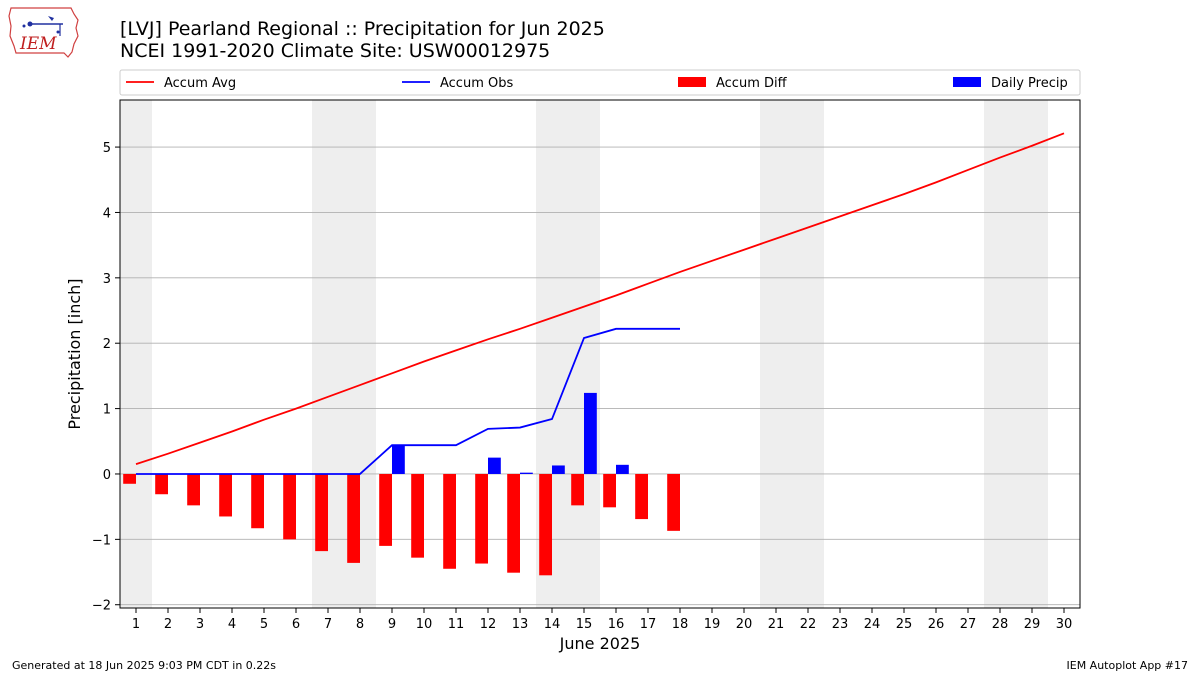 The width and height of the screenshot is (1200, 675). What do you see at coordinates (328, 624) in the screenshot?
I see `x-tick-label: 7` at bounding box center [328, 624].